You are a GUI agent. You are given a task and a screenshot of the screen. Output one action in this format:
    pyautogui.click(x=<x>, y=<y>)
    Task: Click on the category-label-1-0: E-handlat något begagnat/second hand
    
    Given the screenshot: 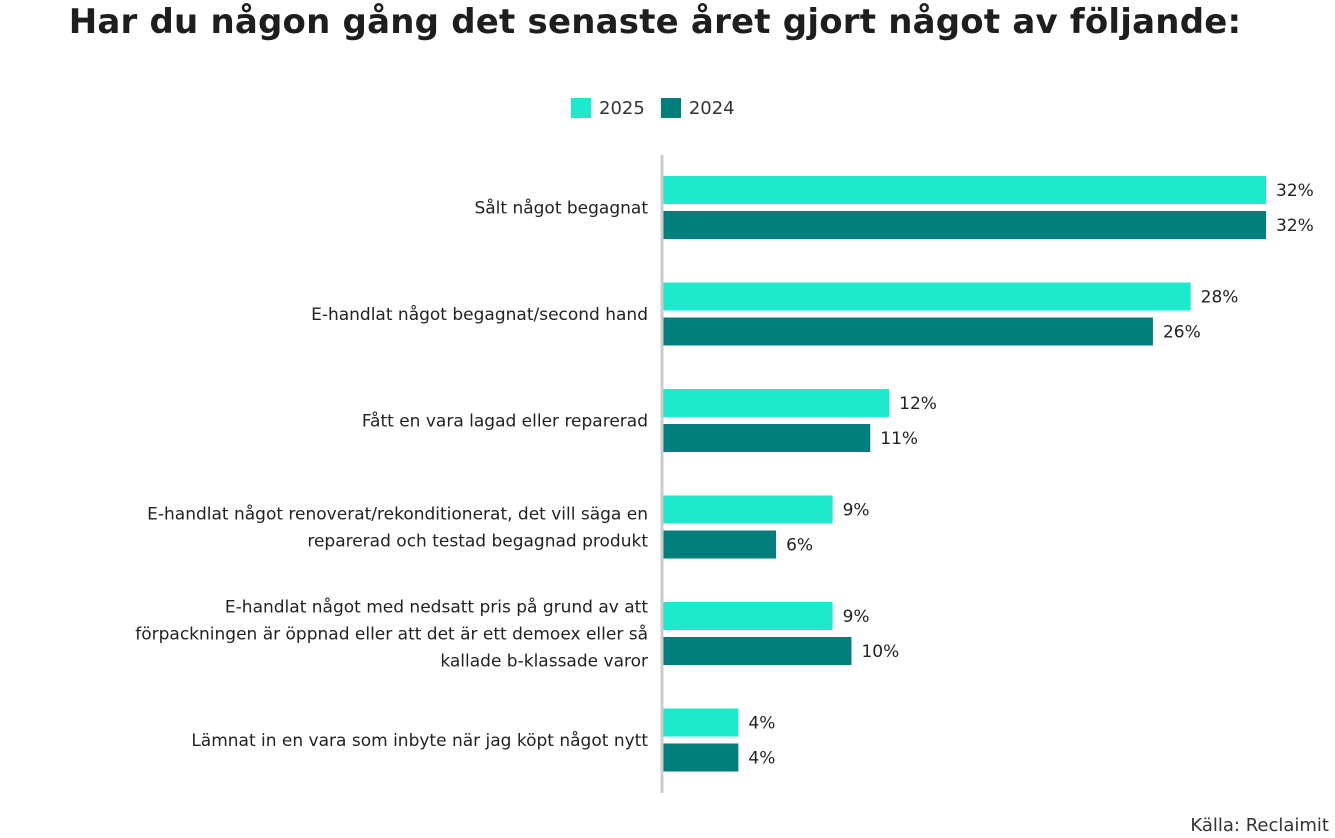 What is the action you would take?
    pyautogui.click(x=479, y=314)
    